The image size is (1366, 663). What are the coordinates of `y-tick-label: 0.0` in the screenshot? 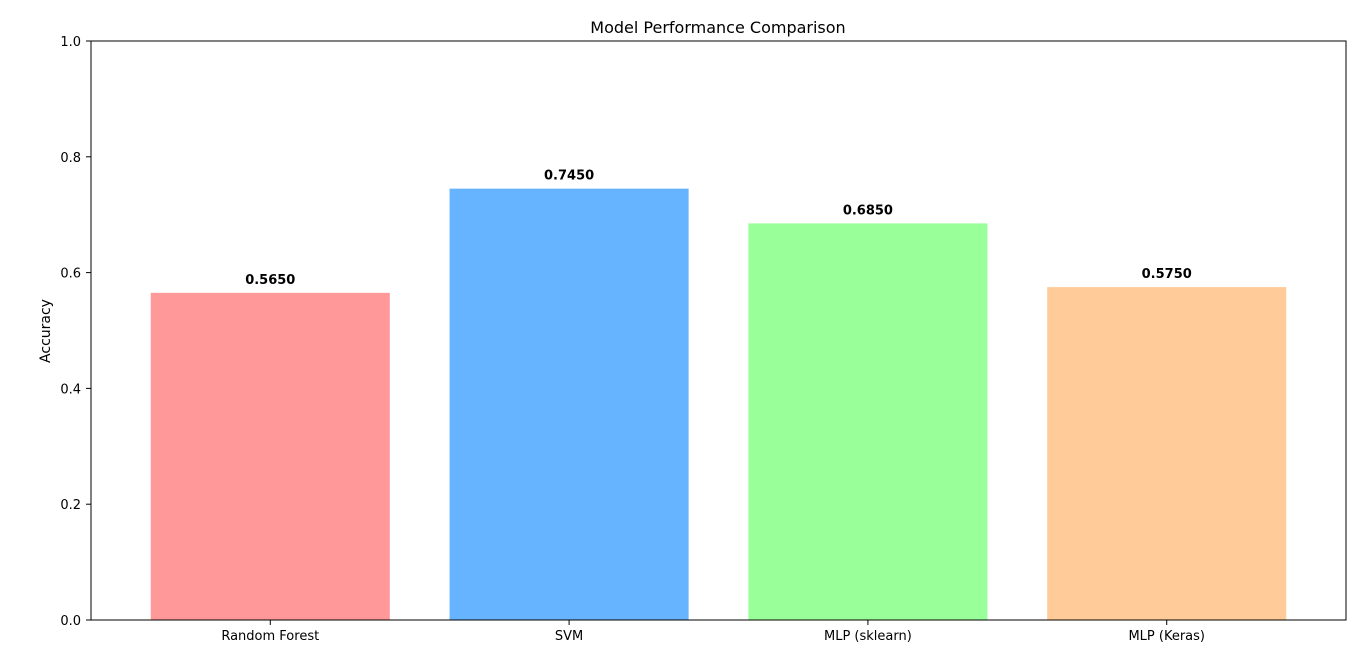 It's located at (70, 621).